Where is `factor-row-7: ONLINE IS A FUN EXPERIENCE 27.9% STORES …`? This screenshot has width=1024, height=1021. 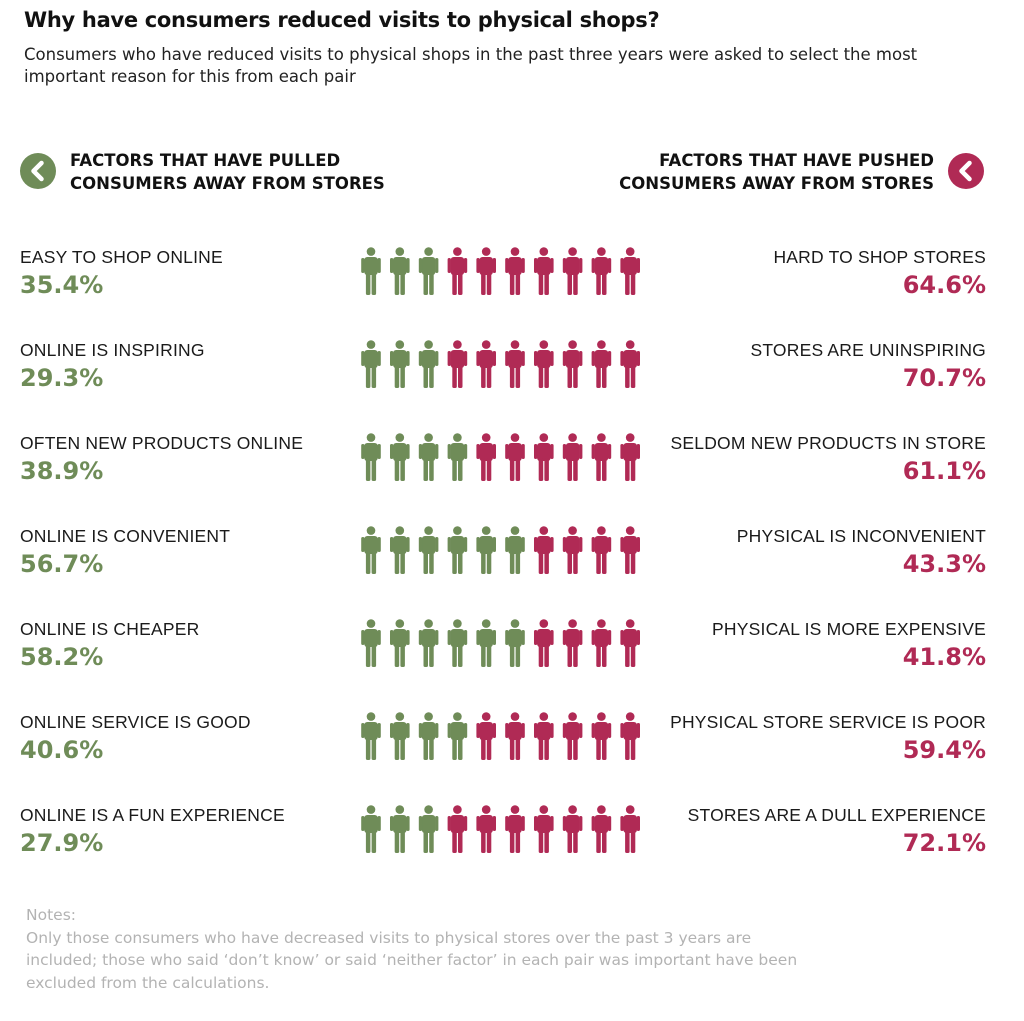 factor-row-7: ONLINE IS A FUN EXPERIENCE 27.9% STORES … is located at coordinates (512, 840).